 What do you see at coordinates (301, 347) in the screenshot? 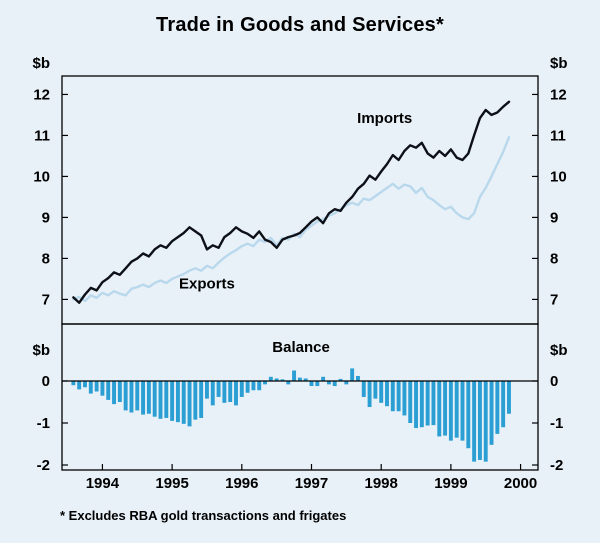
I see `series-label: Balance` at bounding box center [301, 347].